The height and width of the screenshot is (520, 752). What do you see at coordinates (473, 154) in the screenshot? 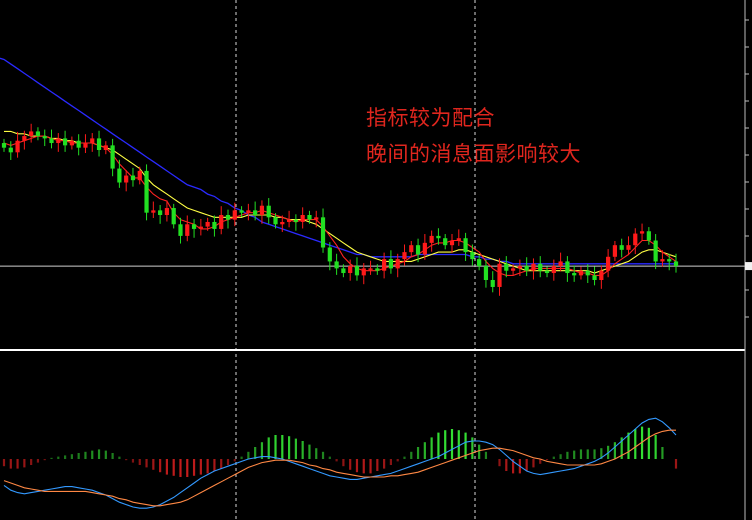
I see `annotation-line-2: 晚间的消息面影响较大` at bounding box center [473, 154].